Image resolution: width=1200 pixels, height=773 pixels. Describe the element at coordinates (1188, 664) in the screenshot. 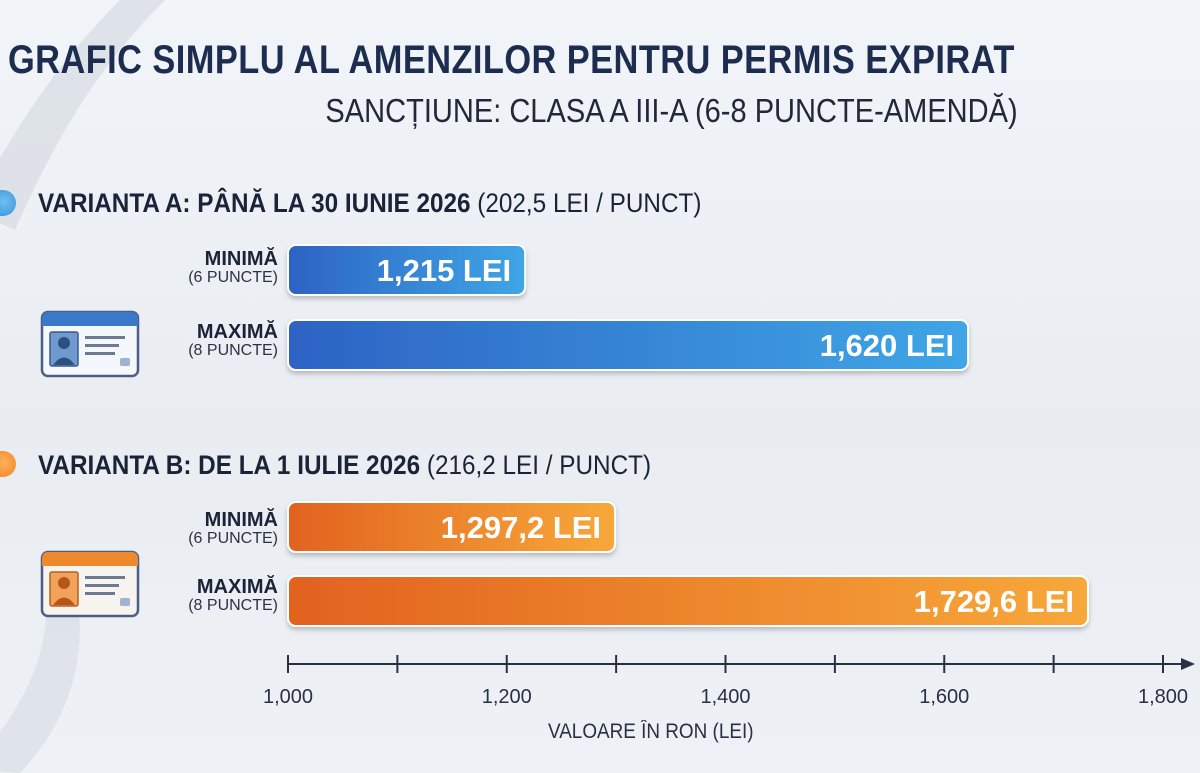

I see `x-axis-arrow-icon` at that location.